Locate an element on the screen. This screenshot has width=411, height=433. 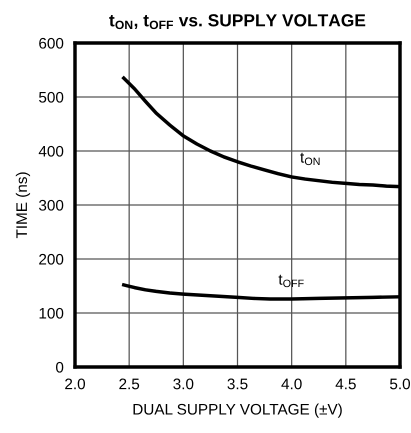
y-tick-label: 100 is located at coordinates (52, 313).